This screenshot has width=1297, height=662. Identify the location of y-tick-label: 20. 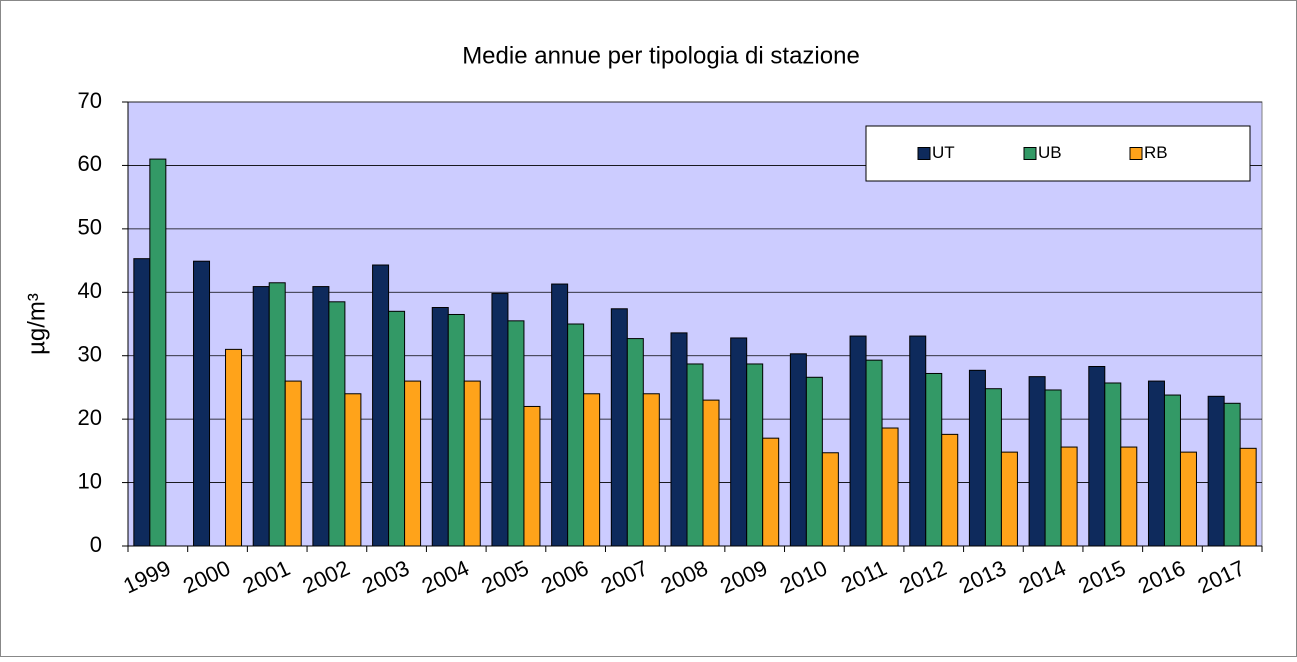
(90, 417).